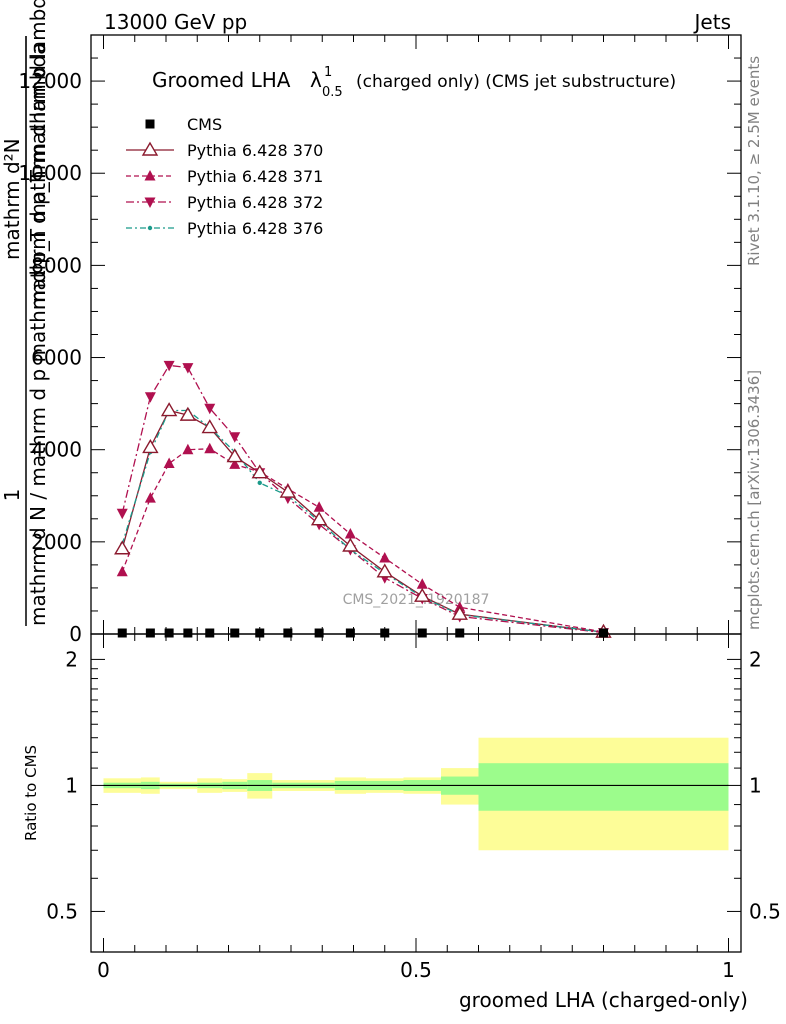 Image resolution: width=786 pixels, height=1024 pixels. I want to click on x-tick-label-1: 0.5, so click(416, 970).